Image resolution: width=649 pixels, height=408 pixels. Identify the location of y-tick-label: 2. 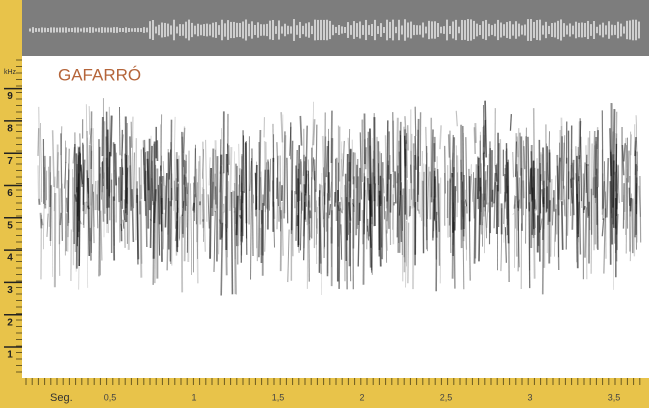
(10, 322).